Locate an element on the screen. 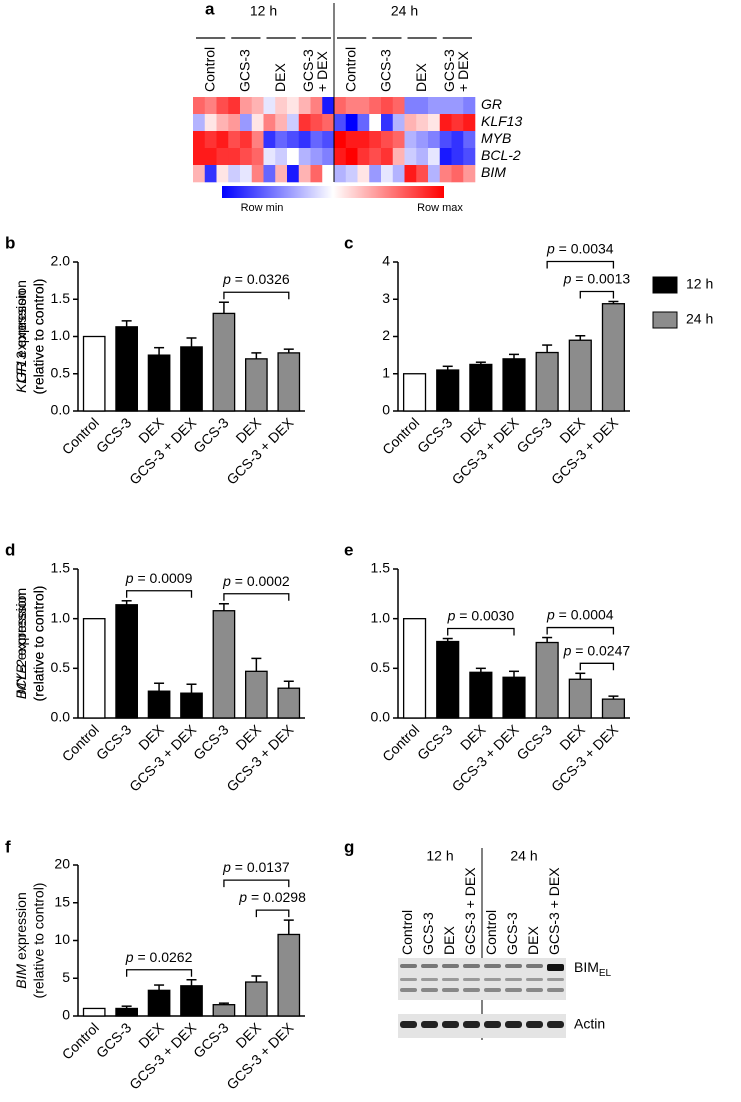  panel-letter: b is located at coordinates (10, 242).